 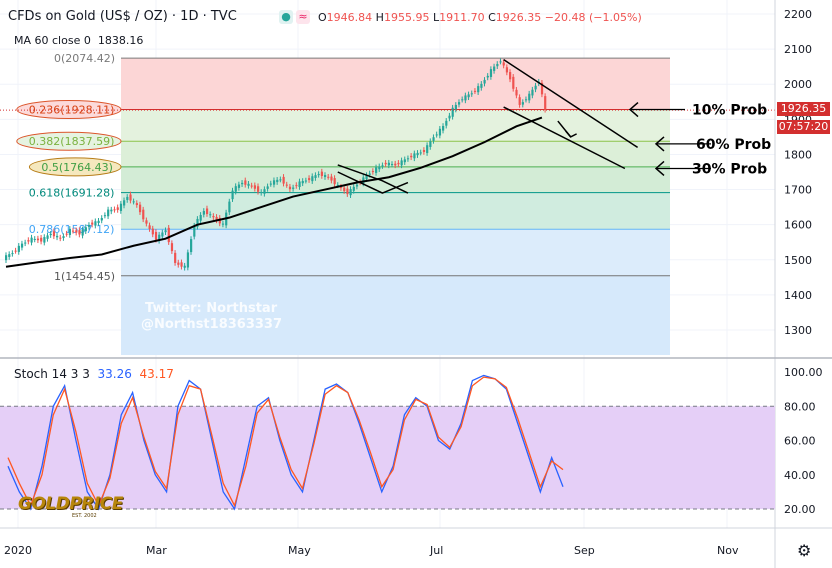 I want to click on stoch-tick-label: 100.00, so click(x=803, y=372).